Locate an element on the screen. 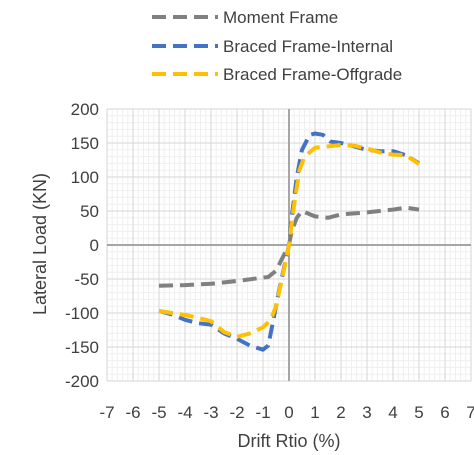 The height and width of the screenshot is (455, 474). x-tick-label: 2 is located at coordinates (340, 412).